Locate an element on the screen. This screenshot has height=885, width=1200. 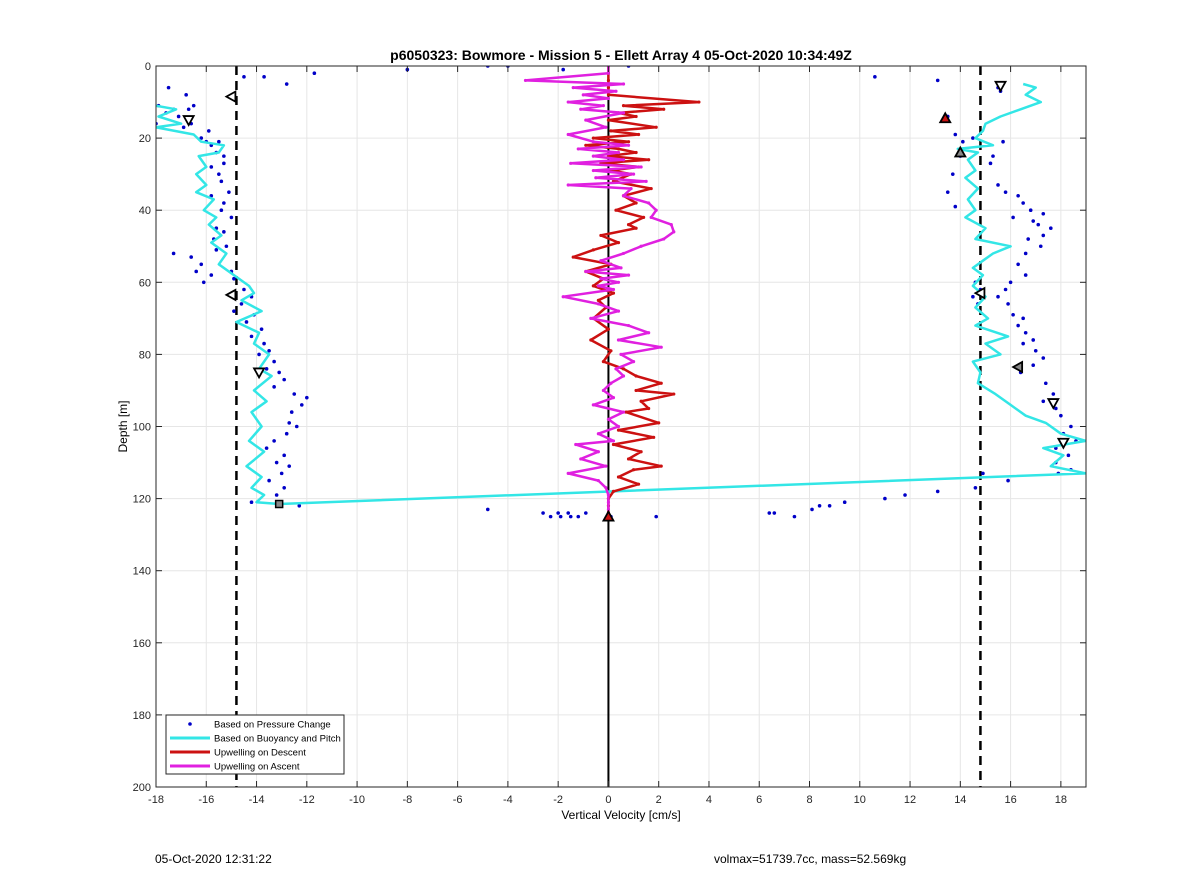
x-tick-label: 2 is located at coordinates (659, 800).